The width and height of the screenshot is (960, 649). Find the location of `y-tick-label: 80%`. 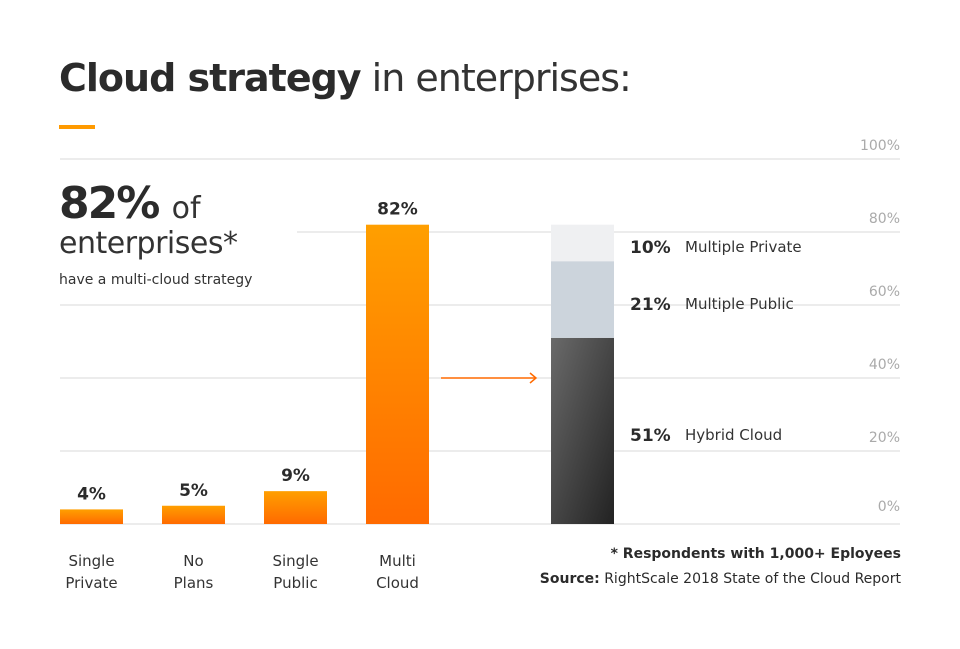

y-tick-label: 80% is located at coordinates (884, 219).